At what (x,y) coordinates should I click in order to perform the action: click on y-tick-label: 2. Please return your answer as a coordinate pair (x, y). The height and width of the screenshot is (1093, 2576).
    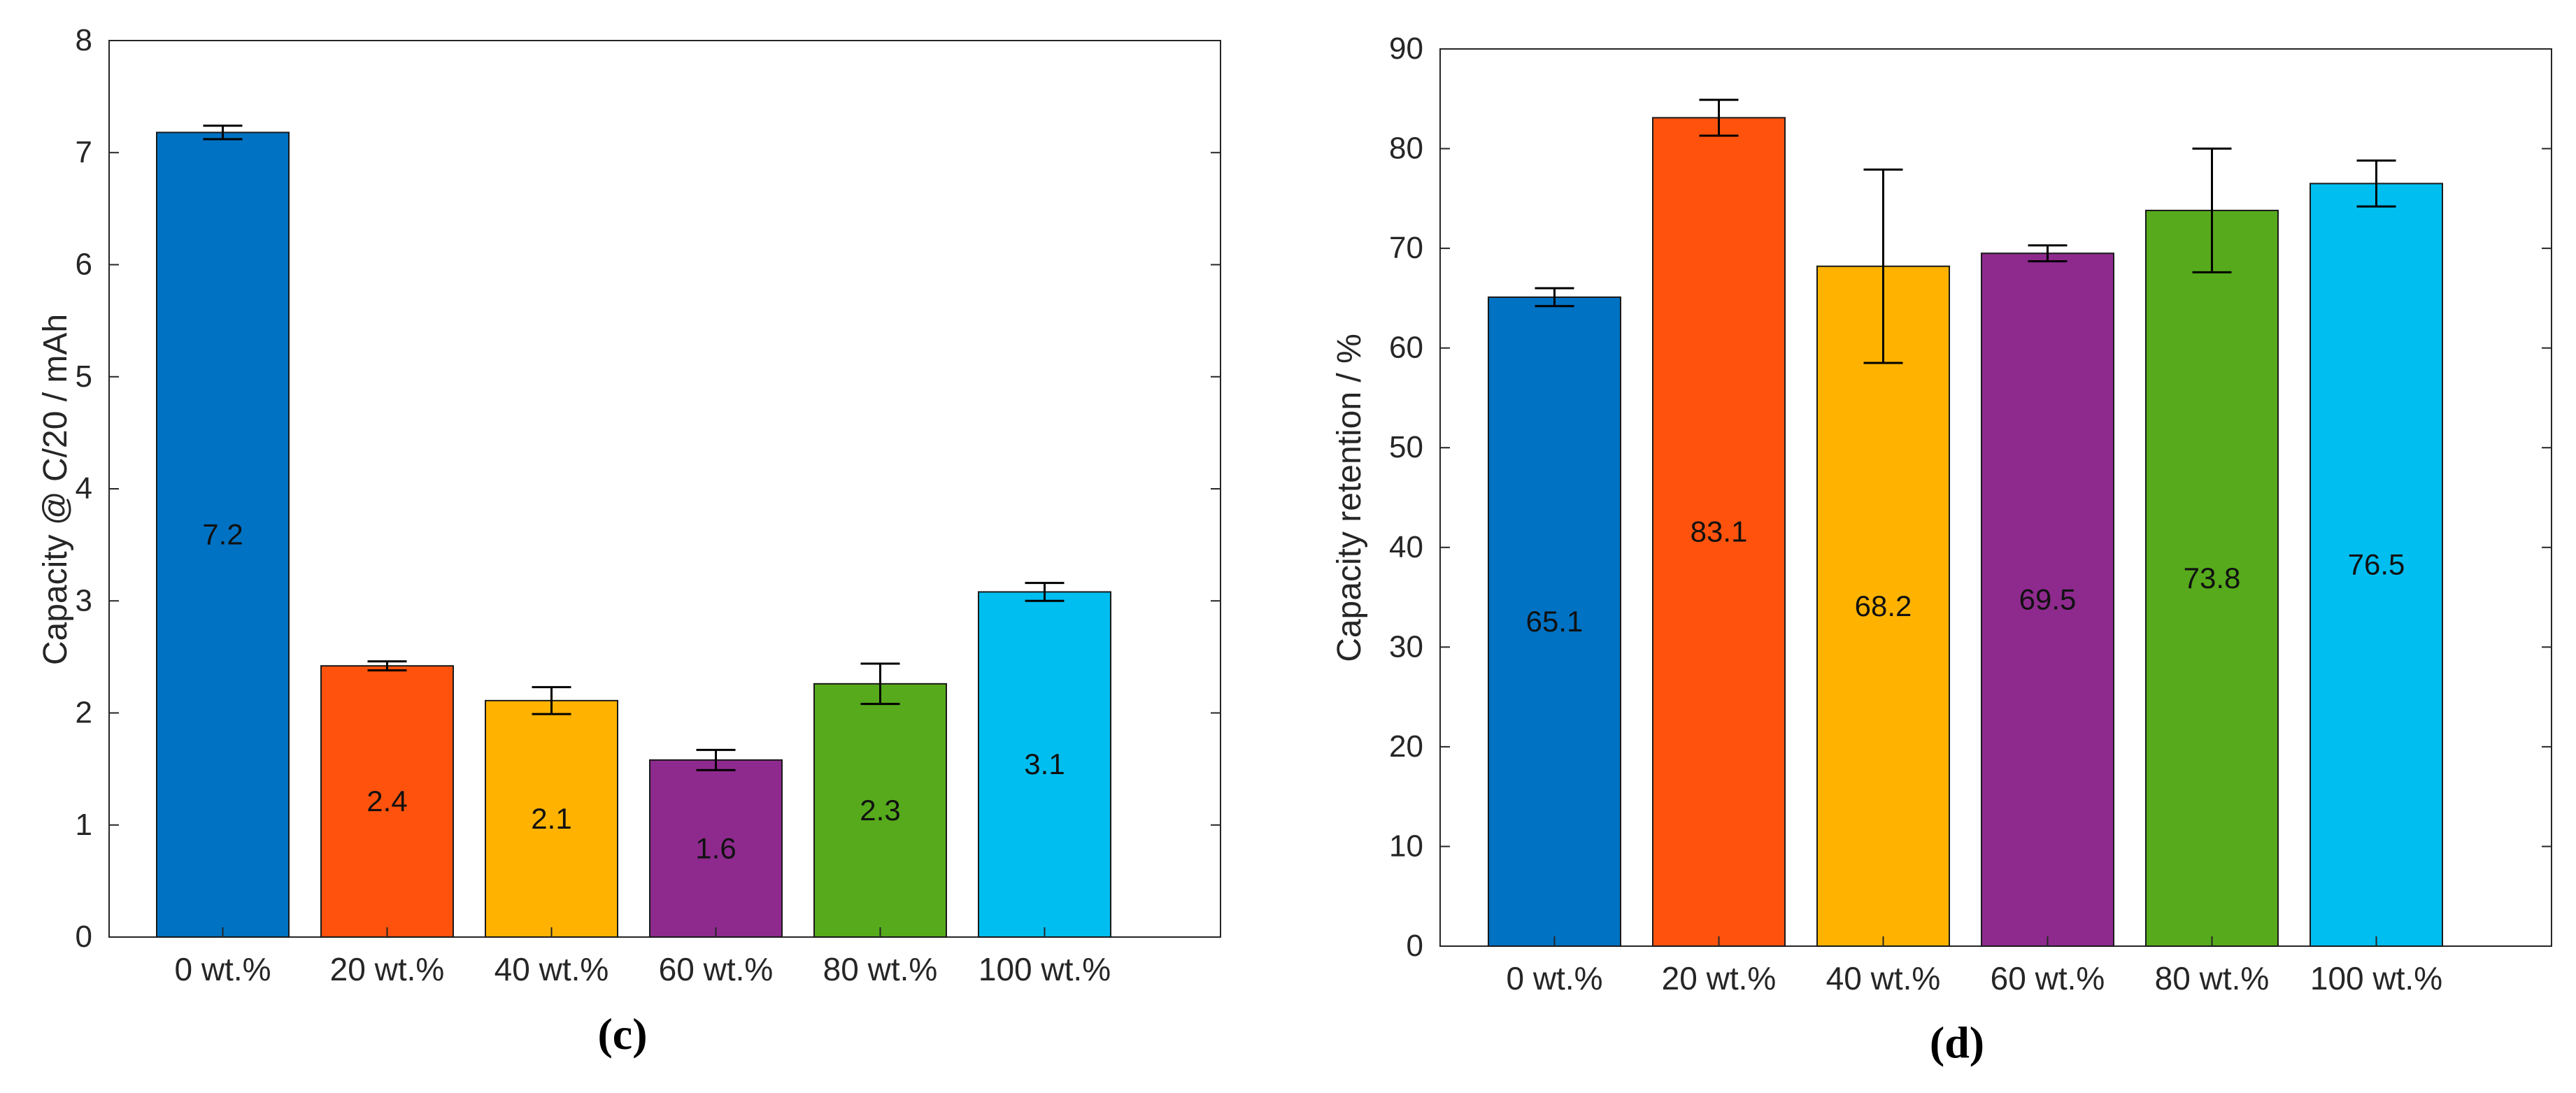
    Looking at the image, I should click on (84, 713).